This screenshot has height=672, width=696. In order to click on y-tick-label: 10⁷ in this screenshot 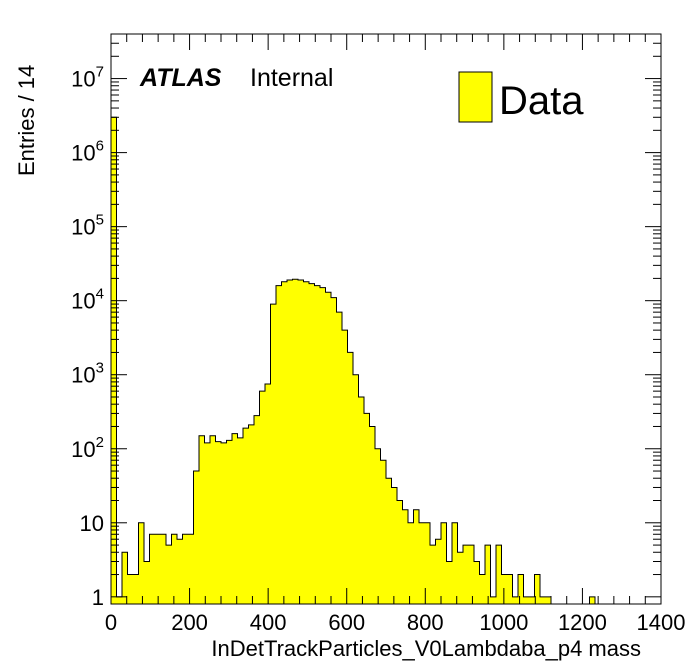, I will do `click(87, 78)`.